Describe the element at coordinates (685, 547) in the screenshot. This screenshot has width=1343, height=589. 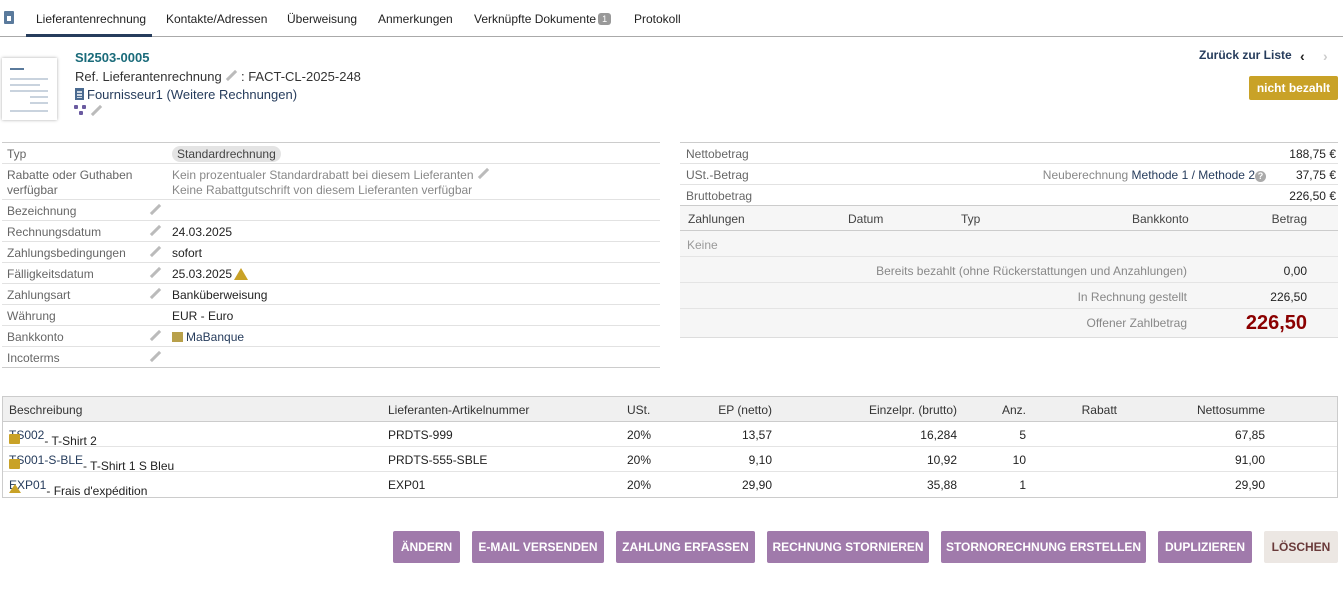
I see `enter-payment-button: ZAHLUNG ERFASSEN` at that location.